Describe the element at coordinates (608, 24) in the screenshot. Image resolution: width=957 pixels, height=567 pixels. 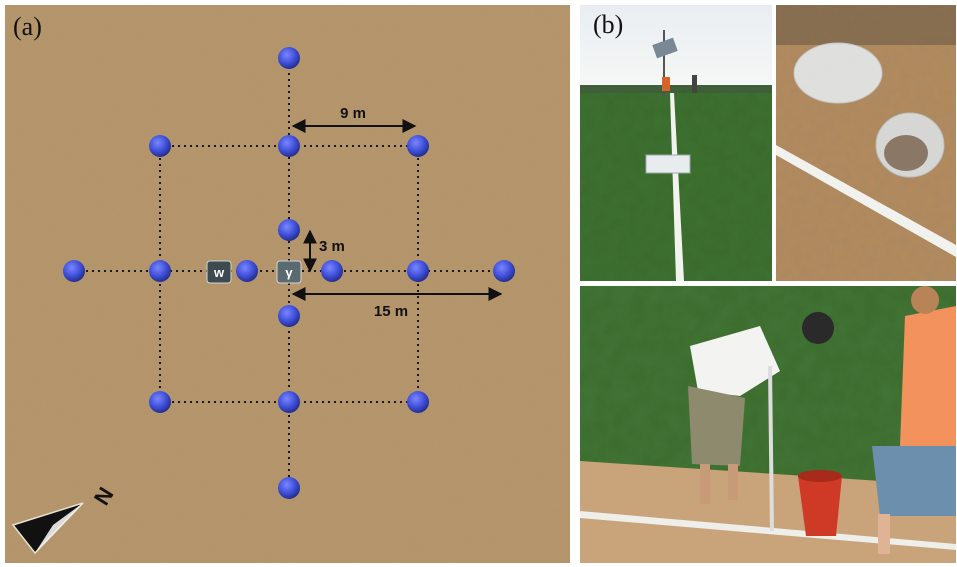
I see `panel-b-label: (b)` at that location.